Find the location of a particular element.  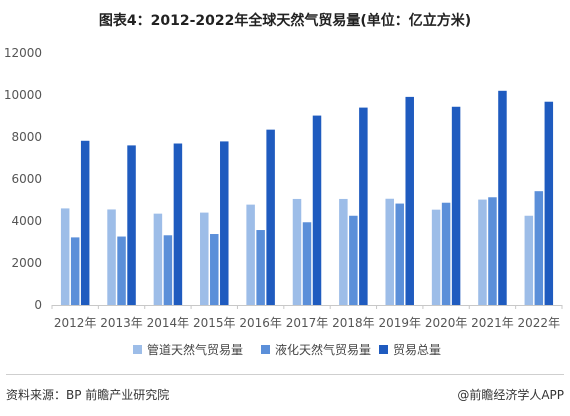

legend-label: 贸易总量 is located at coordinates (417, 350).